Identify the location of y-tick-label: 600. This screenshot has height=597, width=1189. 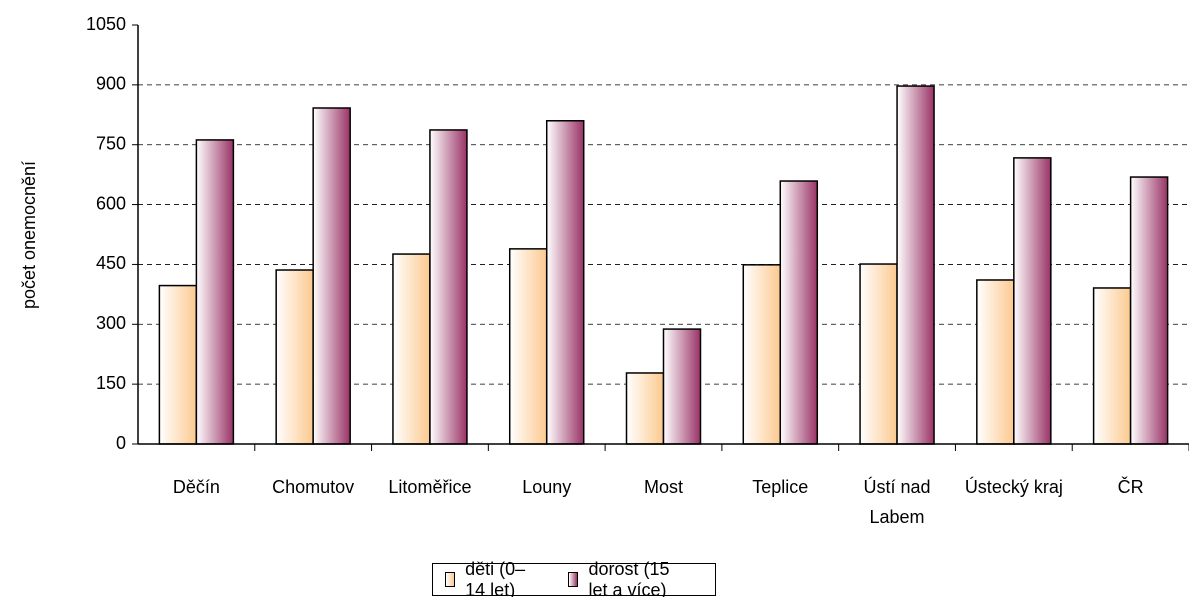
(111, 203).